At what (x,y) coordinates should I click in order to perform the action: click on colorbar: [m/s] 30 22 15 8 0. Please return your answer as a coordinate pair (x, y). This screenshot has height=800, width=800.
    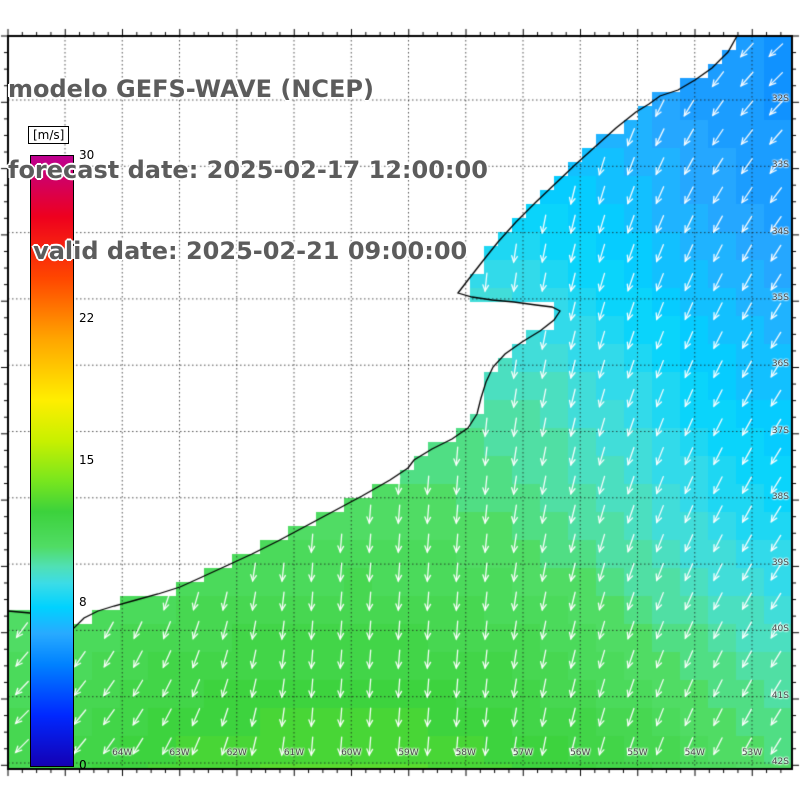
    Looking at the image, I should click on (70, 451).